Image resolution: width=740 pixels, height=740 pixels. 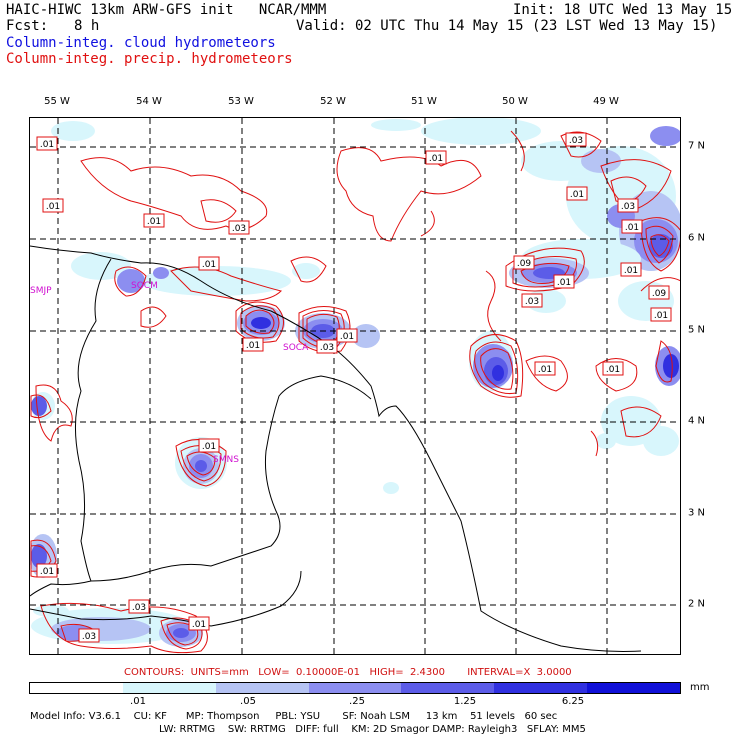 I want to click on lat-tick-2n: 2 N, so click(x=697, y=604).